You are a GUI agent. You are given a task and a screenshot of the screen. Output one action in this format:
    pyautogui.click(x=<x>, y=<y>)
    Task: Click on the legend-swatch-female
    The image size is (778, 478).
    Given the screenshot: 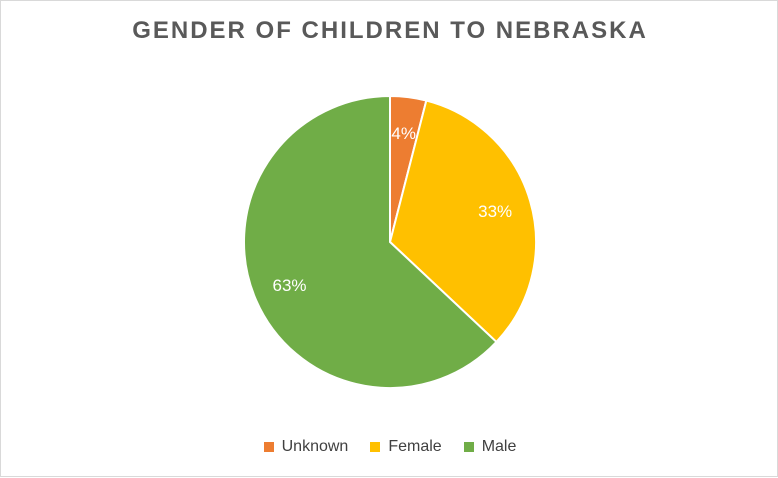 What is the action you would take?
    pyautogui.click(x=375, y=447)
    